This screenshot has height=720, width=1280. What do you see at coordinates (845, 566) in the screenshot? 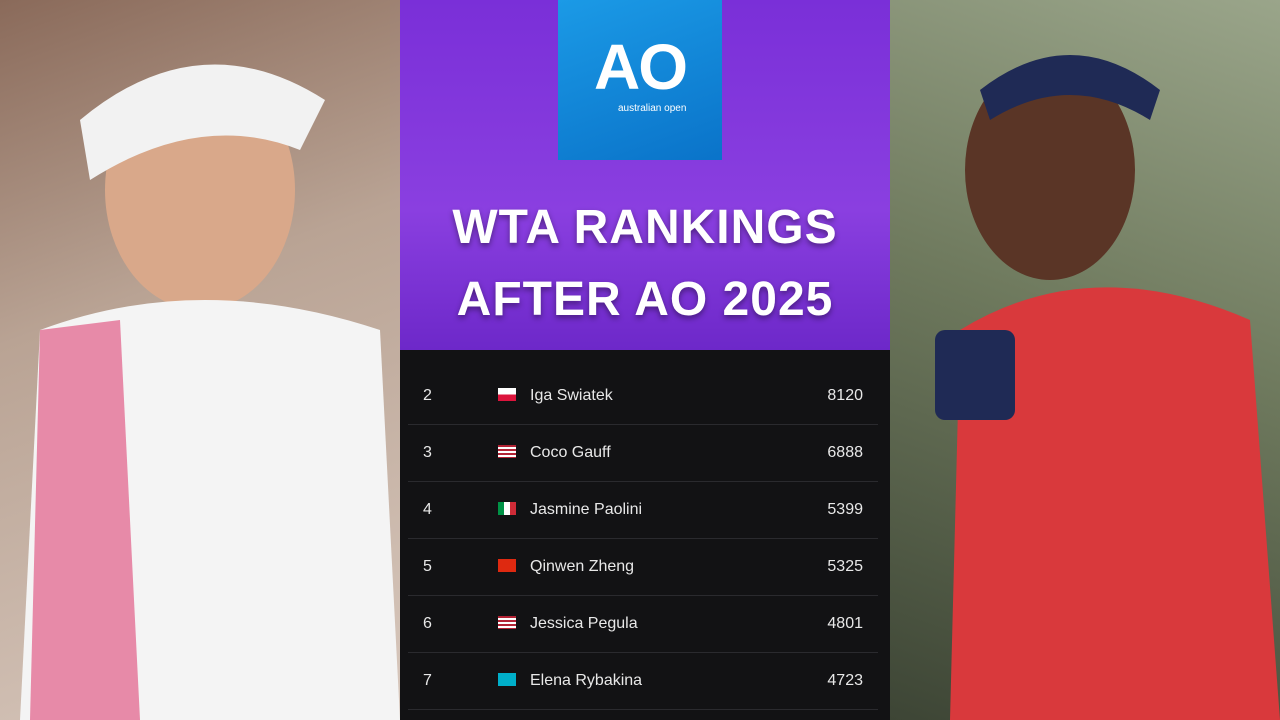
I see `points: 5325` at bounding box center [845, 566].